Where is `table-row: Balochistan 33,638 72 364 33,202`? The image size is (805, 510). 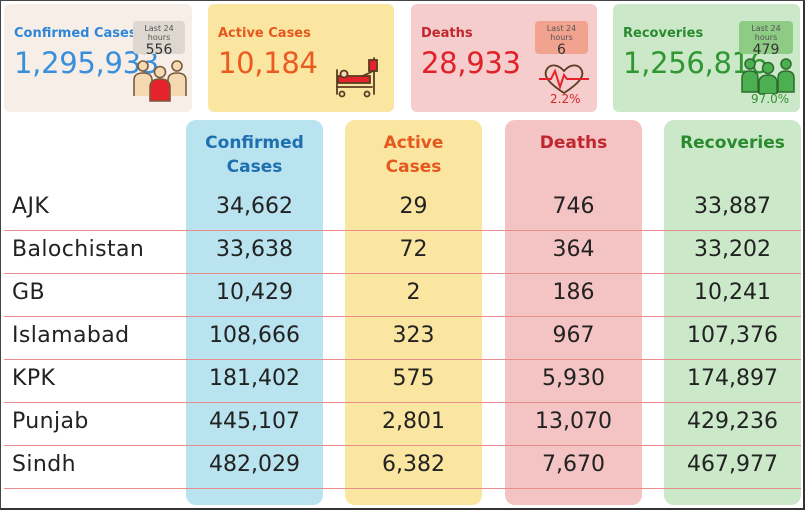 table-row: Balochistan 33,638 72 364 33,202 is located at coordinates (402, 252).